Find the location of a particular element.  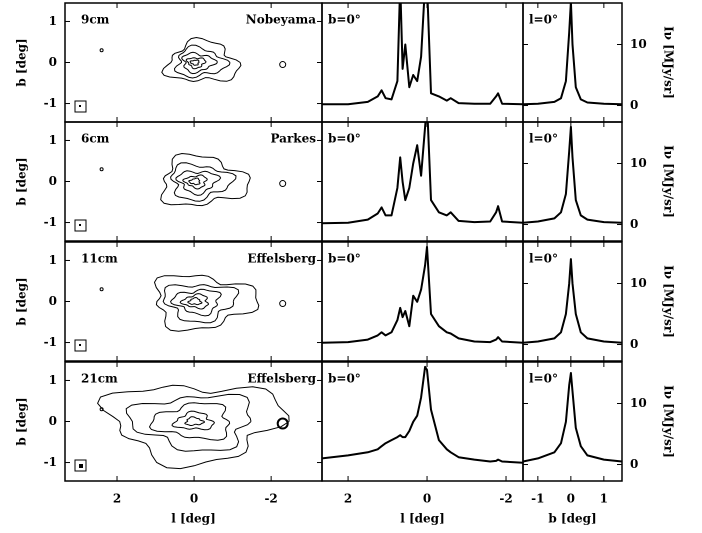

telescope-label: Nobeyama is located at coordinates (281, 20).